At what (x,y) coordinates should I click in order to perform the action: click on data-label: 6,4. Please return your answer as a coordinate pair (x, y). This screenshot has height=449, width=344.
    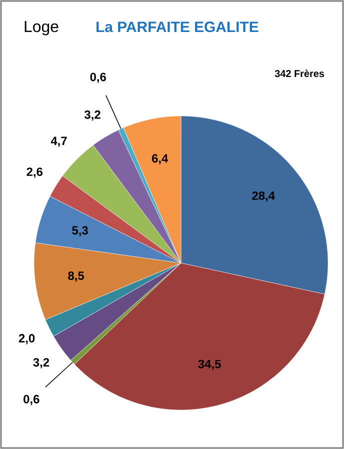
    Looking at the image, I should click on (160, 159).